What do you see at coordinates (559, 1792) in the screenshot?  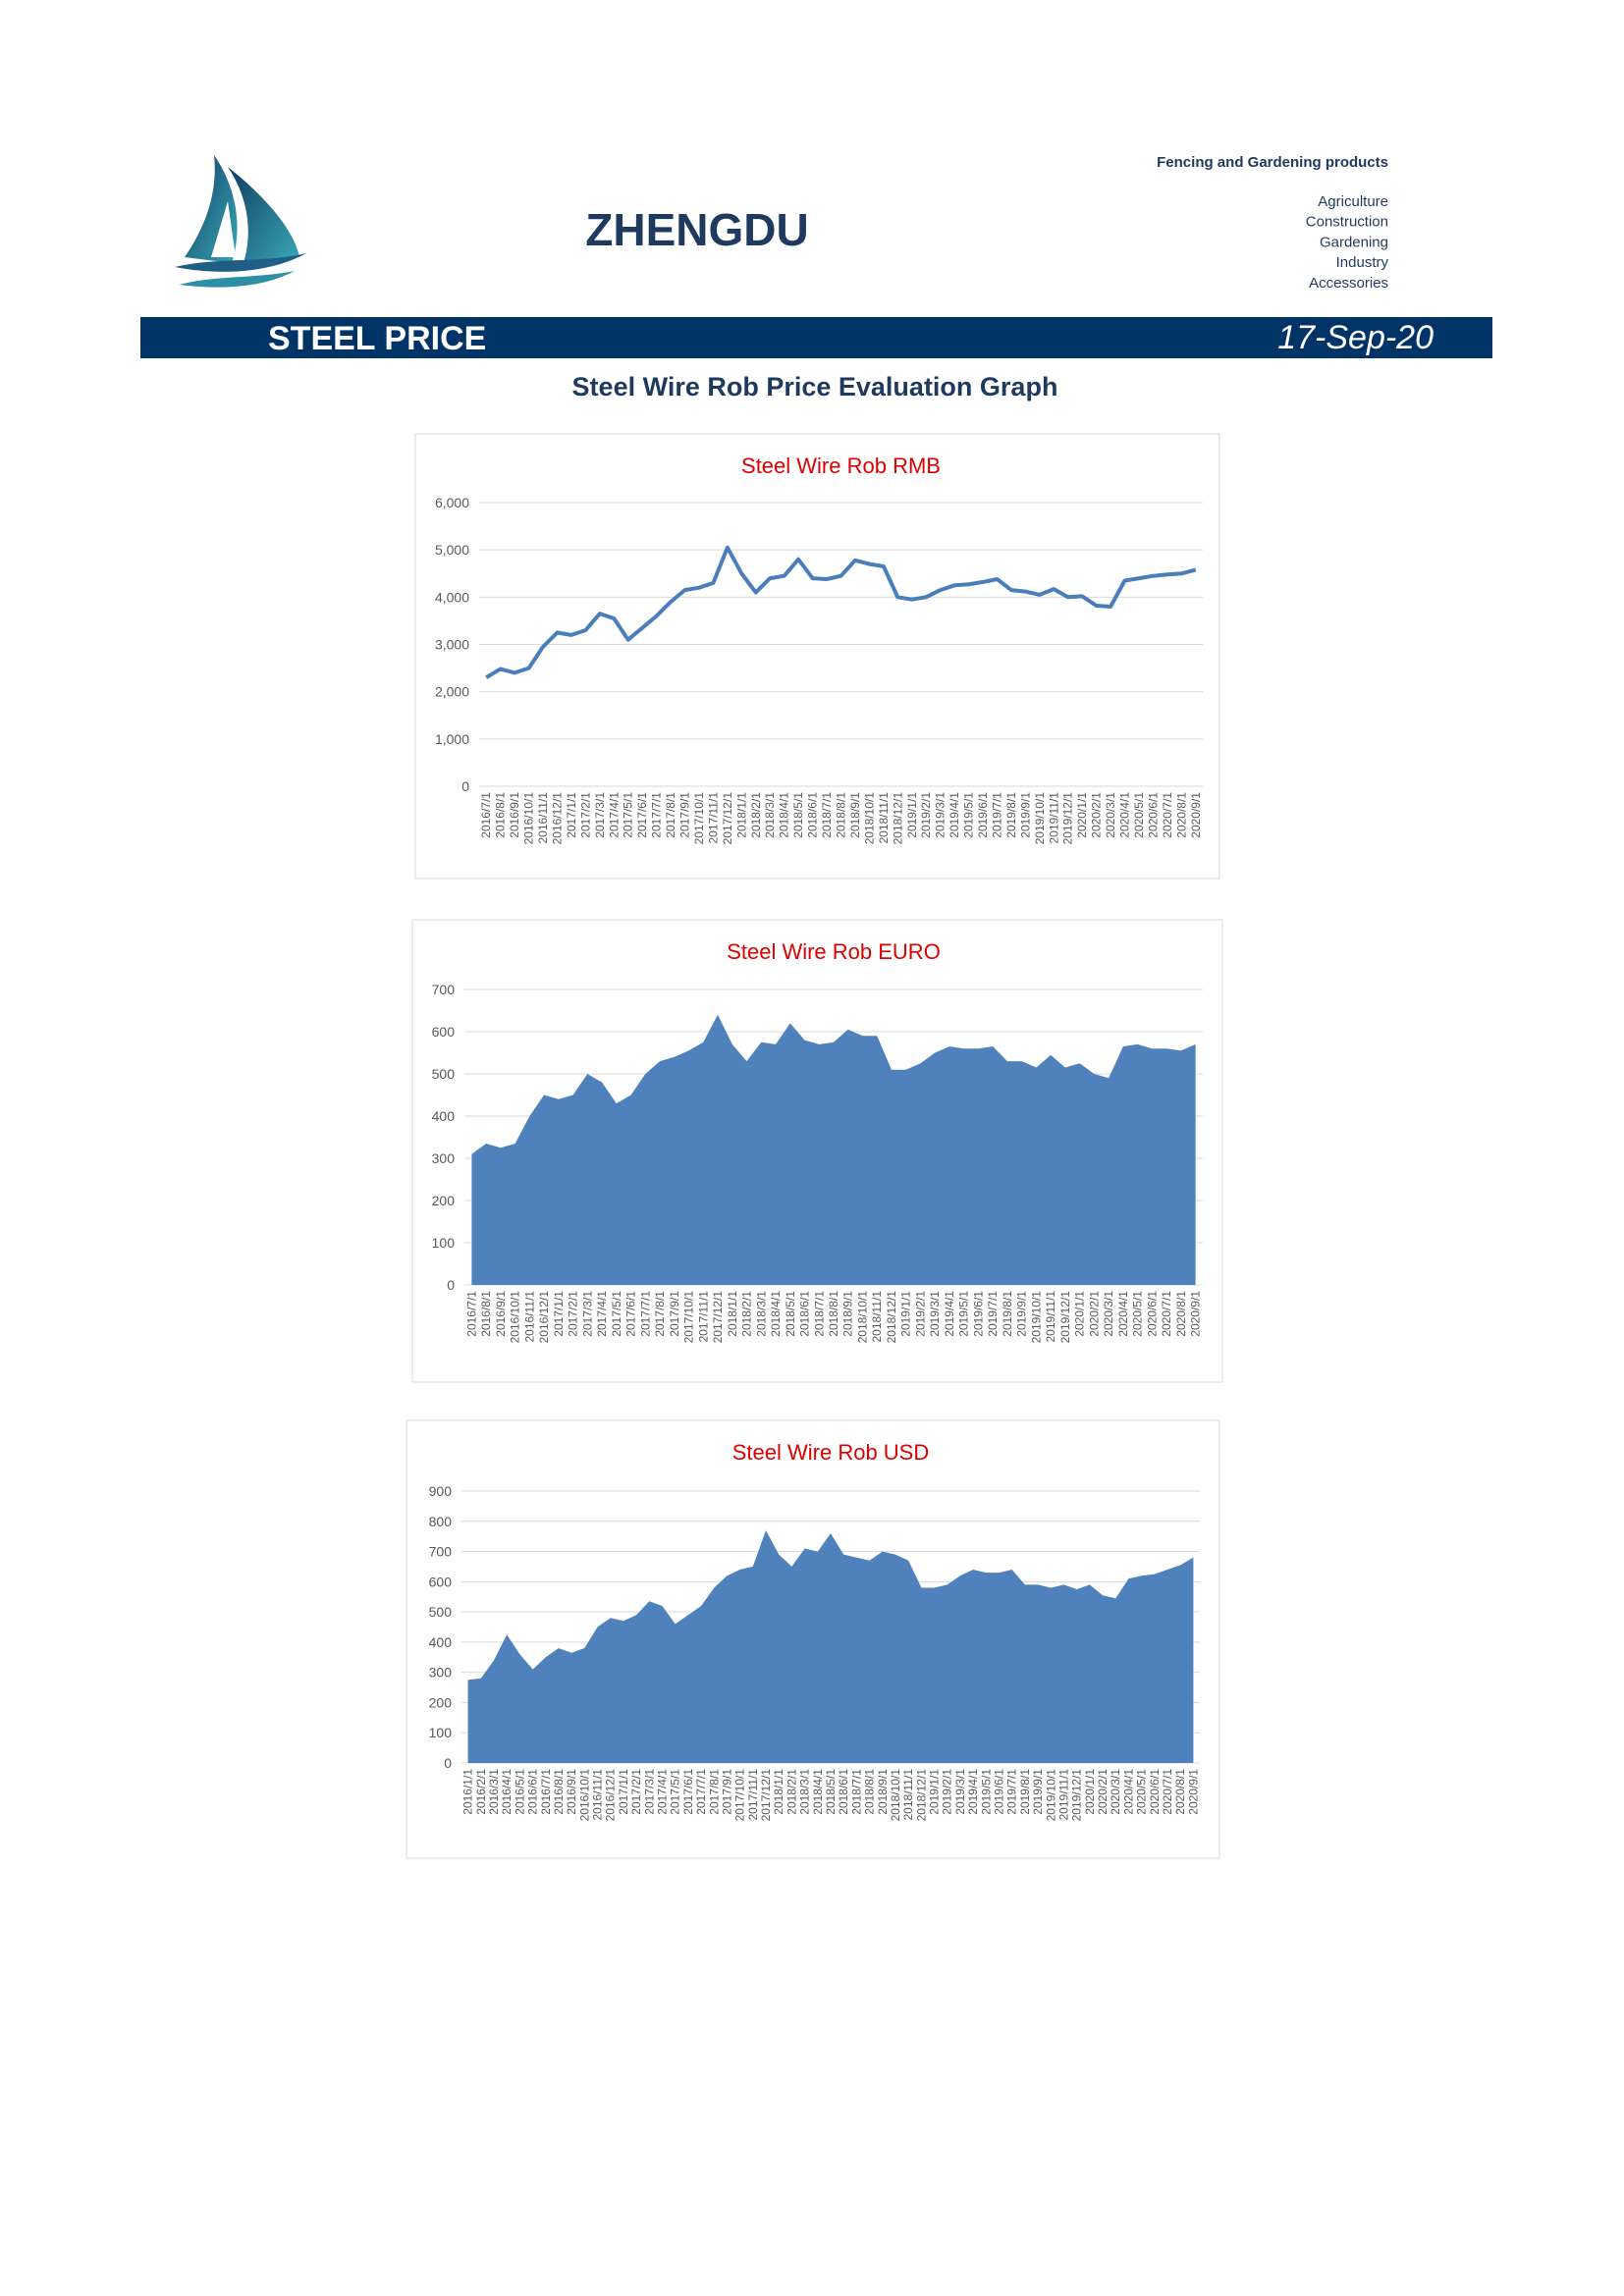 I see `x-tick-label: 2016/8/1` at bounding box center [559, 1792].